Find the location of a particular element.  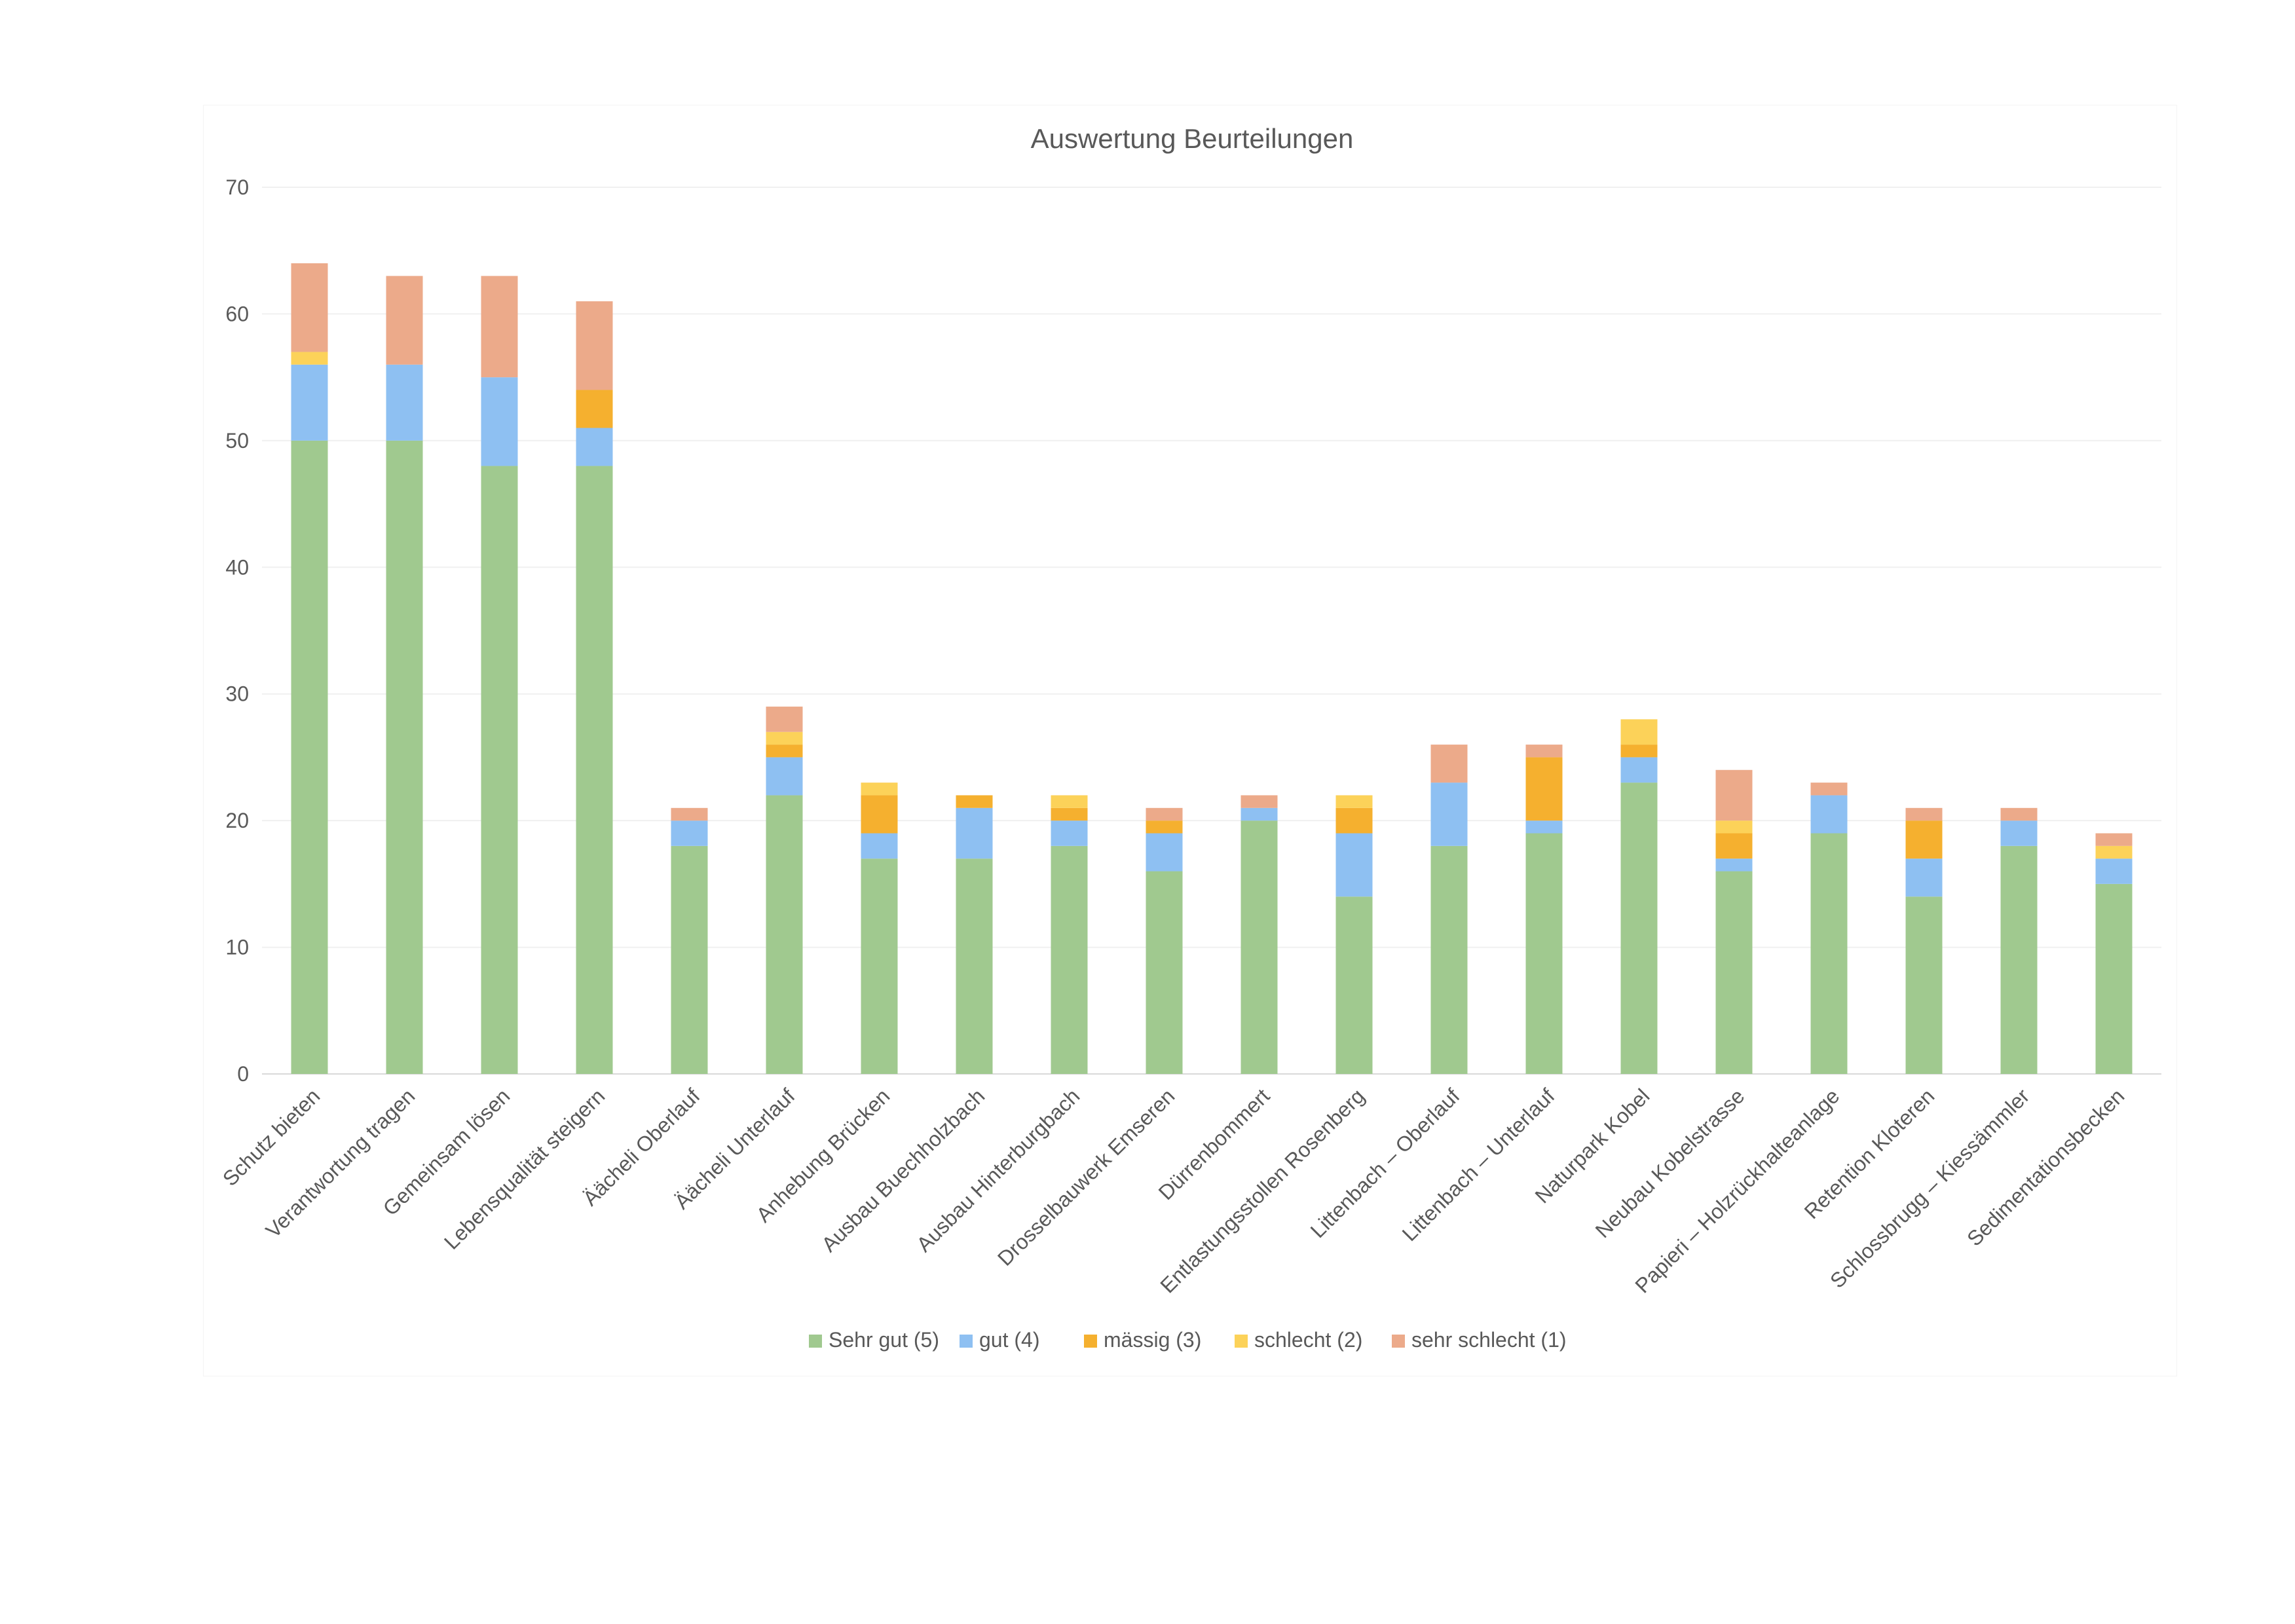

x-tick-label: Papieri – Holzrückhalteanlage is located at coordinates (1737, 1190).